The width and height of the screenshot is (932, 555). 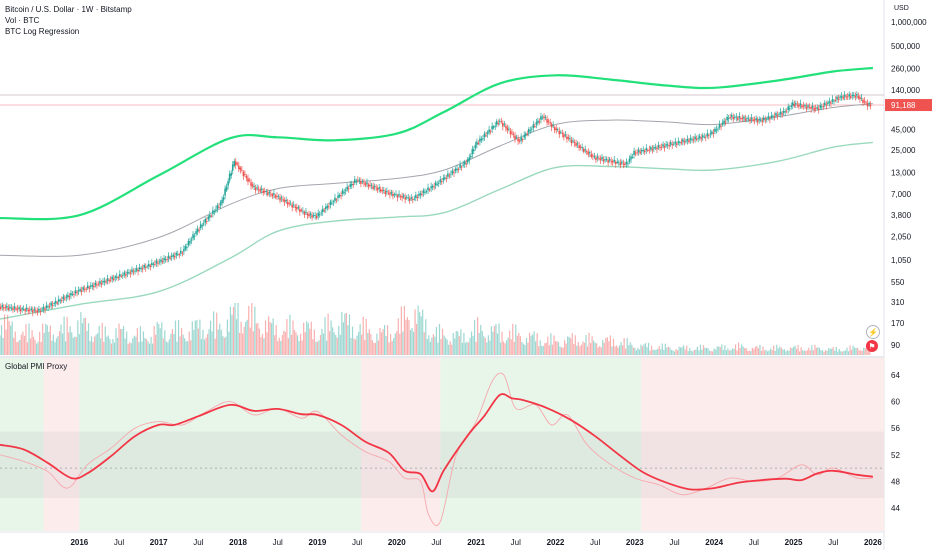 I want to click on time-axis-label: 2019, so click(x=318, y=542).